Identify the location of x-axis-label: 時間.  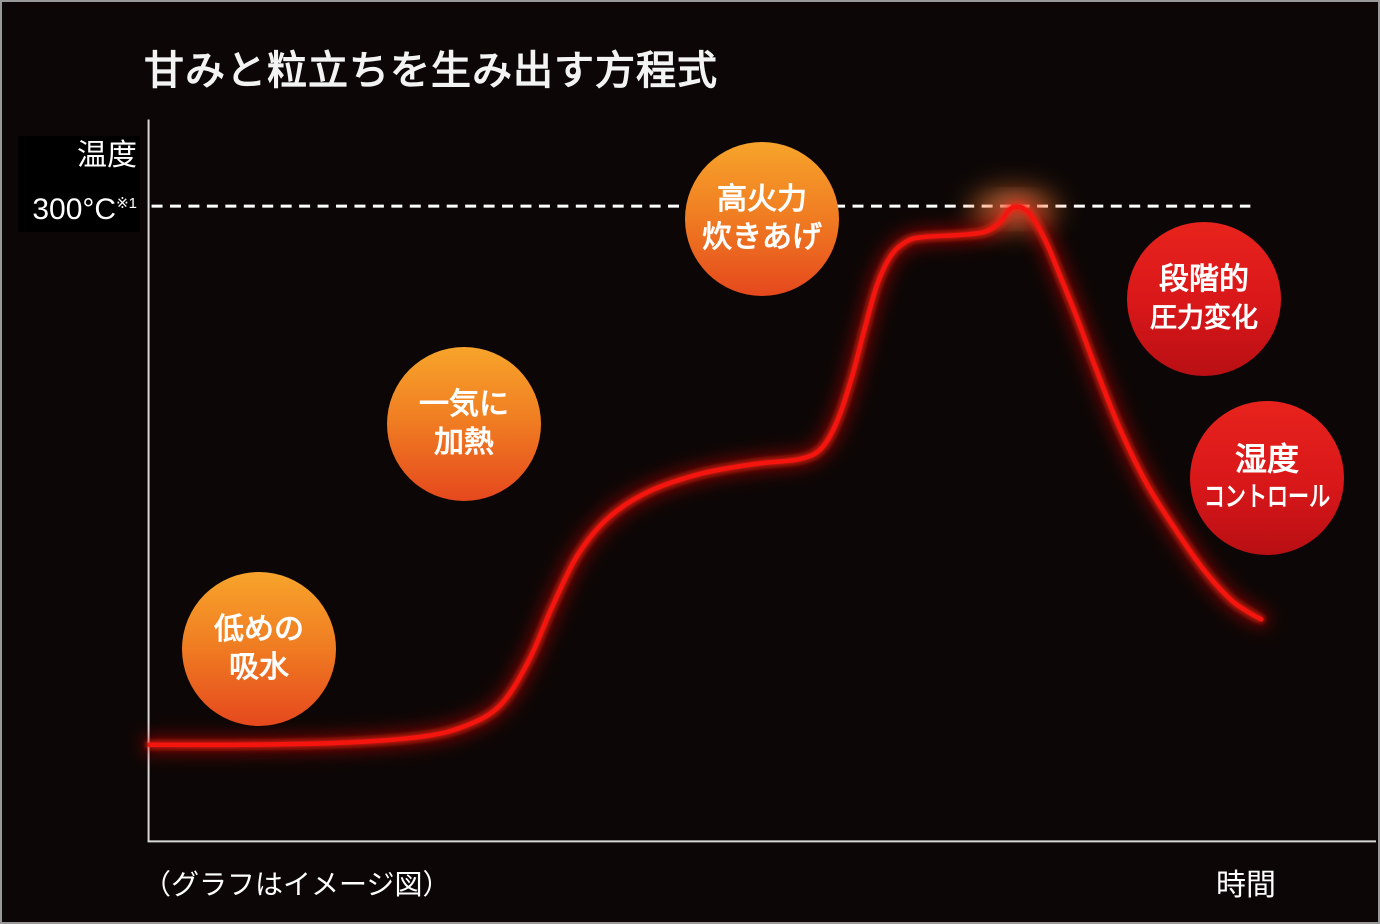
(1246, 885).